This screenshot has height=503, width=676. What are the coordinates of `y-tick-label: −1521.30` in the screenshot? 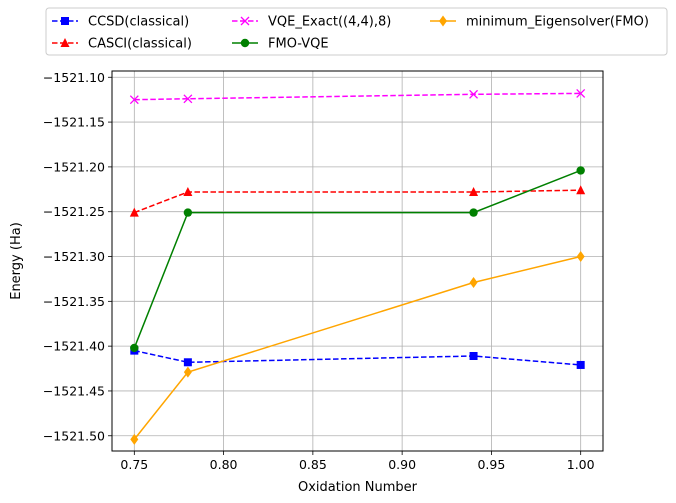 It's located at (74, 256).